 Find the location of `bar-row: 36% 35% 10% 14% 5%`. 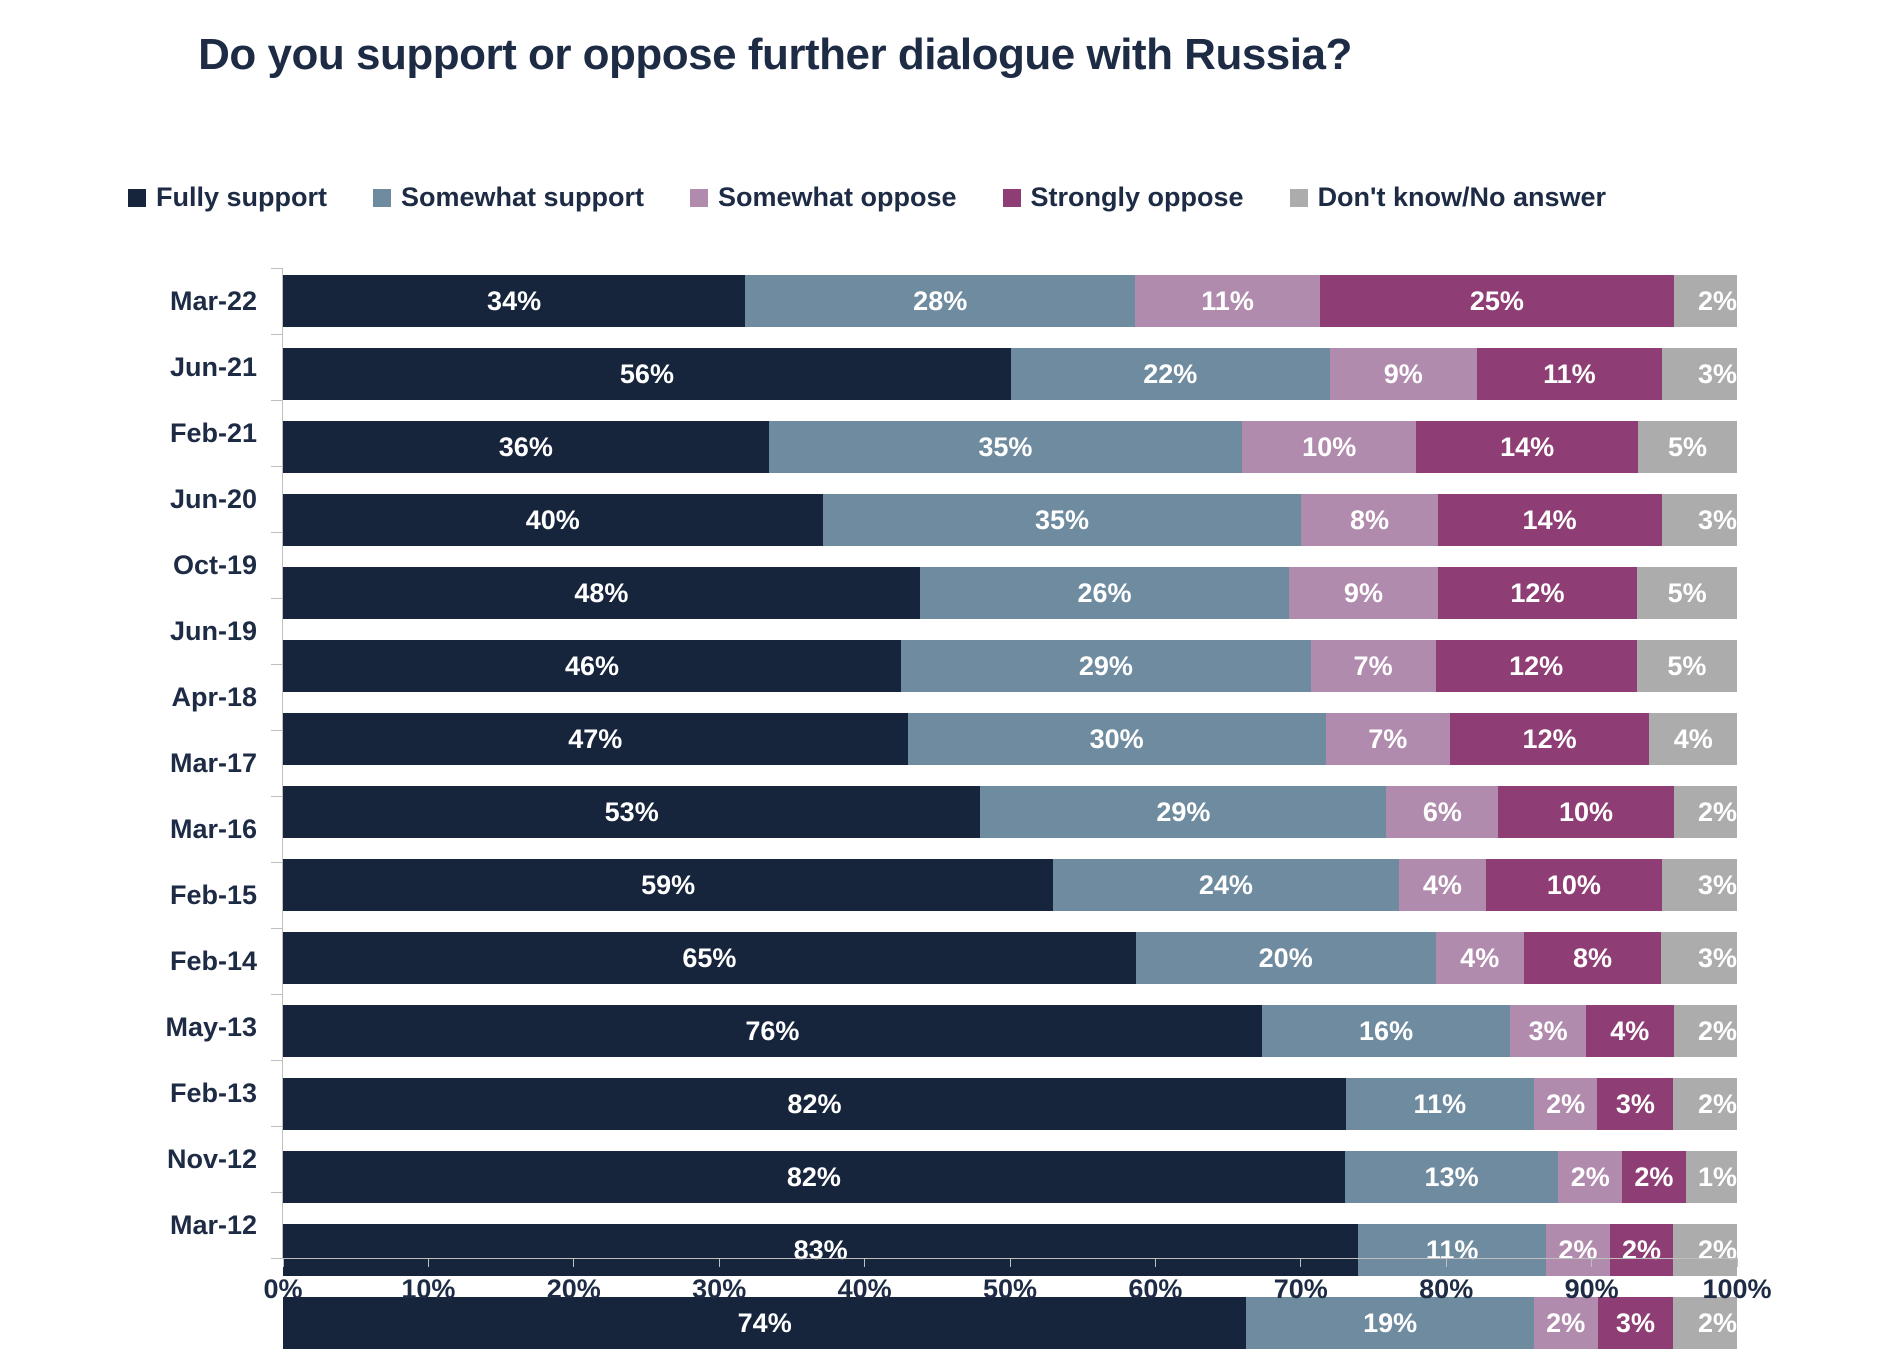

bar-row: 36% 35% 10% 14% 5% is located at coordinates (1010, 454).